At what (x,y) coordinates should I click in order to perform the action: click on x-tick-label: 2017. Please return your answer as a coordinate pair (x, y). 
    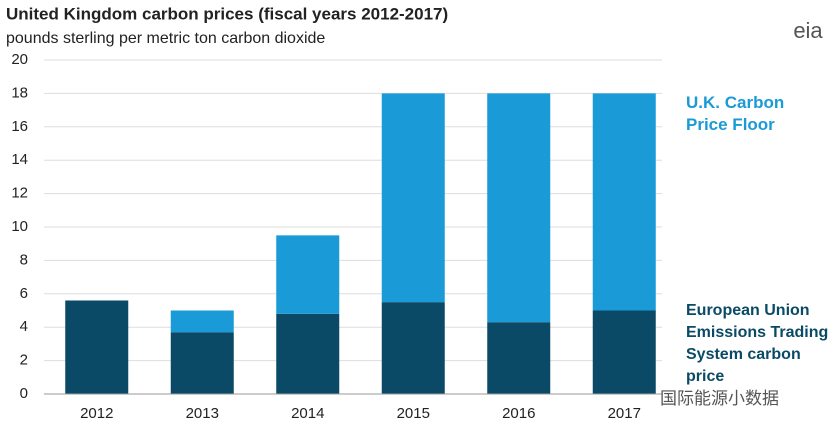
    Looking at the image, I should click on (624, 413).